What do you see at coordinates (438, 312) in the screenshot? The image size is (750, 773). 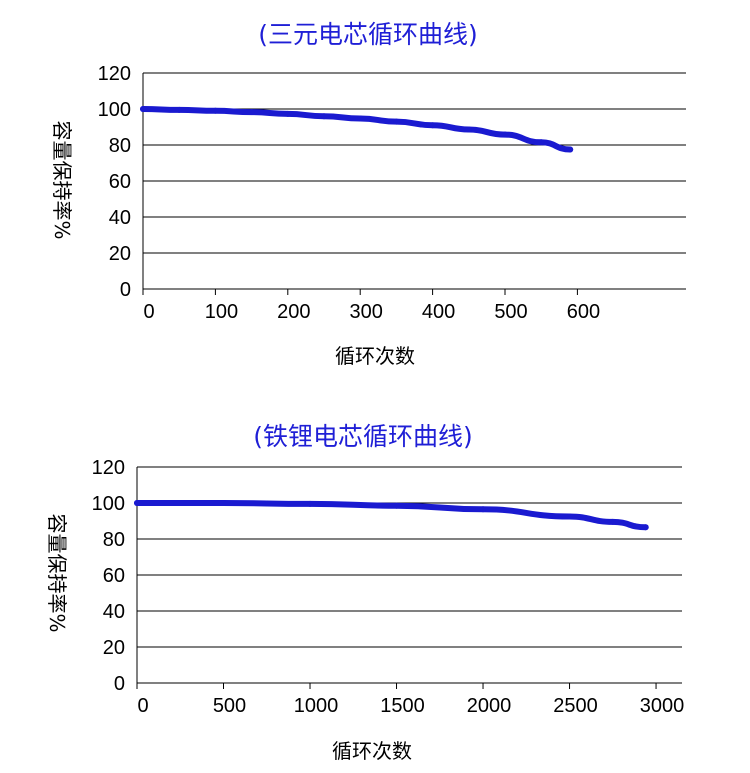 I see `x-tick-label: 400` at bounding box center [438, 312].